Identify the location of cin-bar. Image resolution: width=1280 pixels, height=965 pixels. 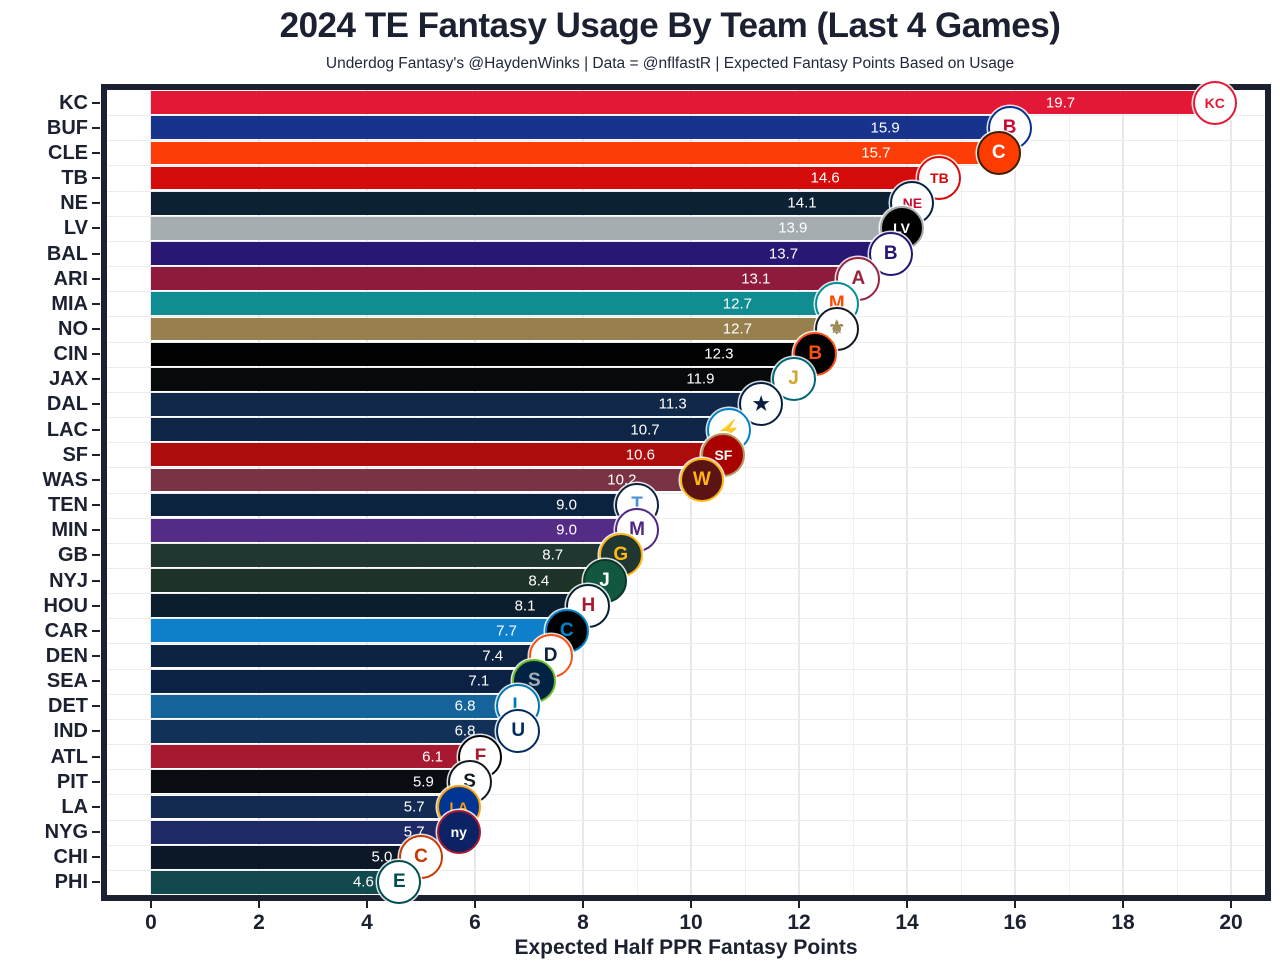
(483, 354).